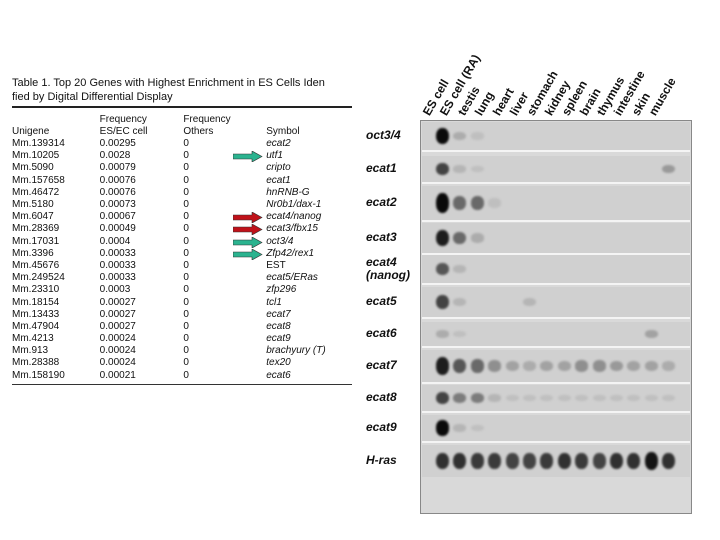 This screenshot has height=540, width=720. Describe the element at coordinates (381, 397) in the screenshot. I see `gene-label: ecat8` at that location.